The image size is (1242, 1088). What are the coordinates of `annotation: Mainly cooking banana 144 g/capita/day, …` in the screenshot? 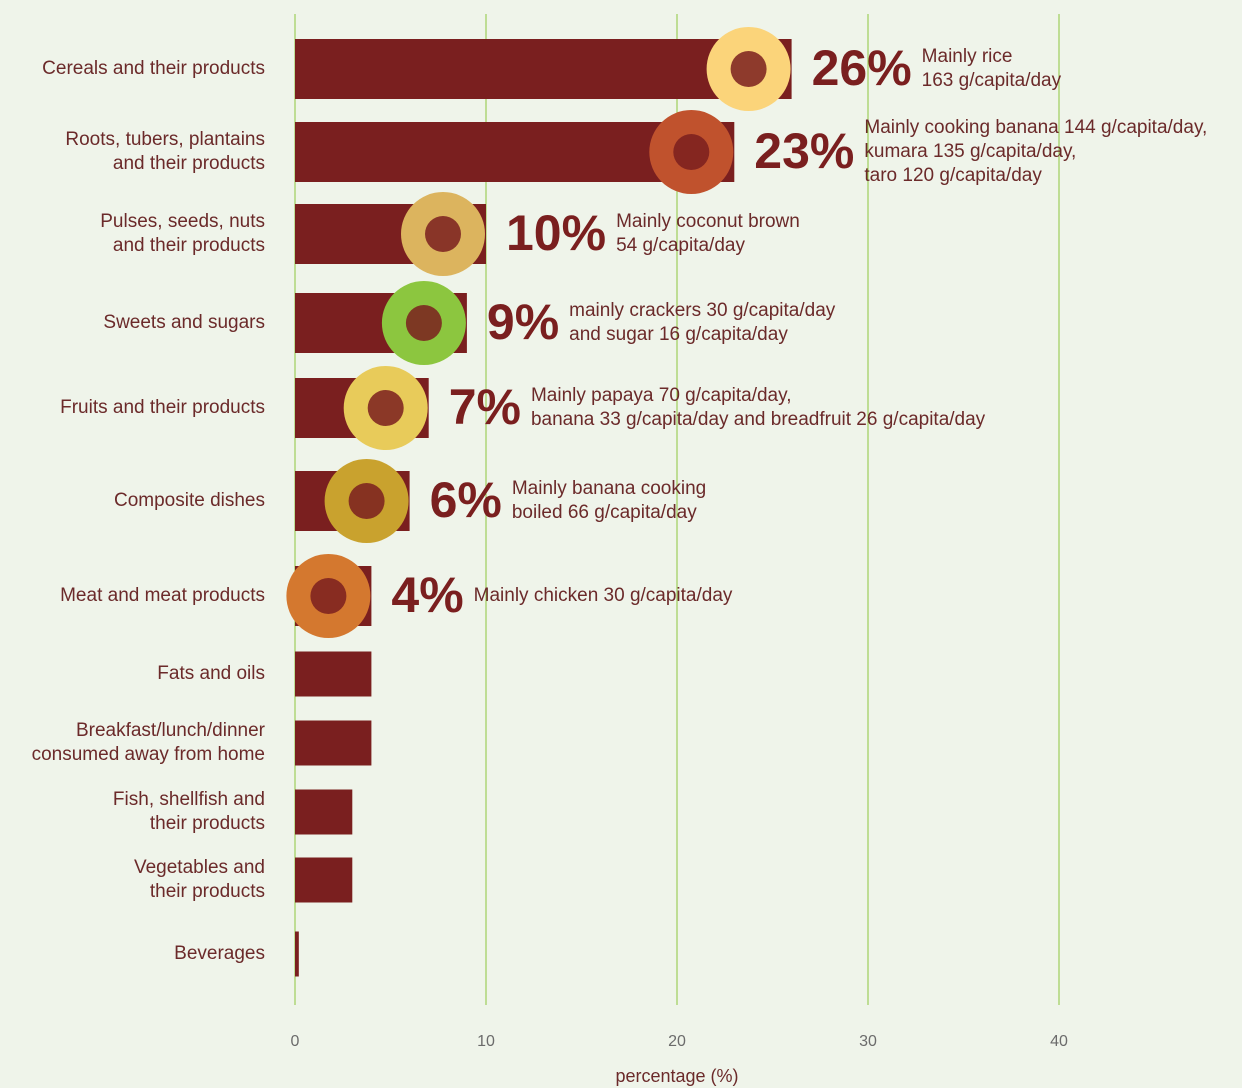 It's located at (1036, 151).